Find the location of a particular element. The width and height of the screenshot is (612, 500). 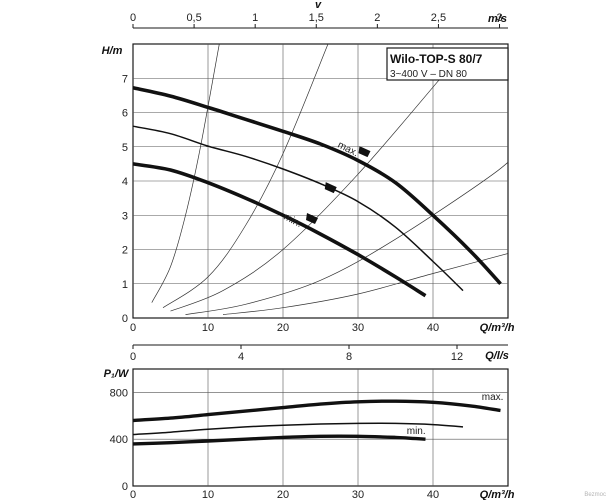

power-x-tick-label: 0 is located at coordinates (133, 494).